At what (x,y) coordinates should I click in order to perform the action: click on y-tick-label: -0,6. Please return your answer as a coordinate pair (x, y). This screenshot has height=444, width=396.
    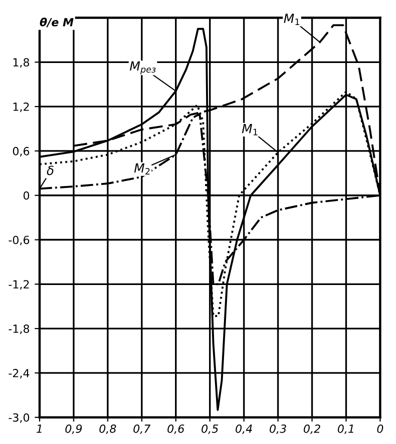
    Looking at the image, I should click on (19, 241).